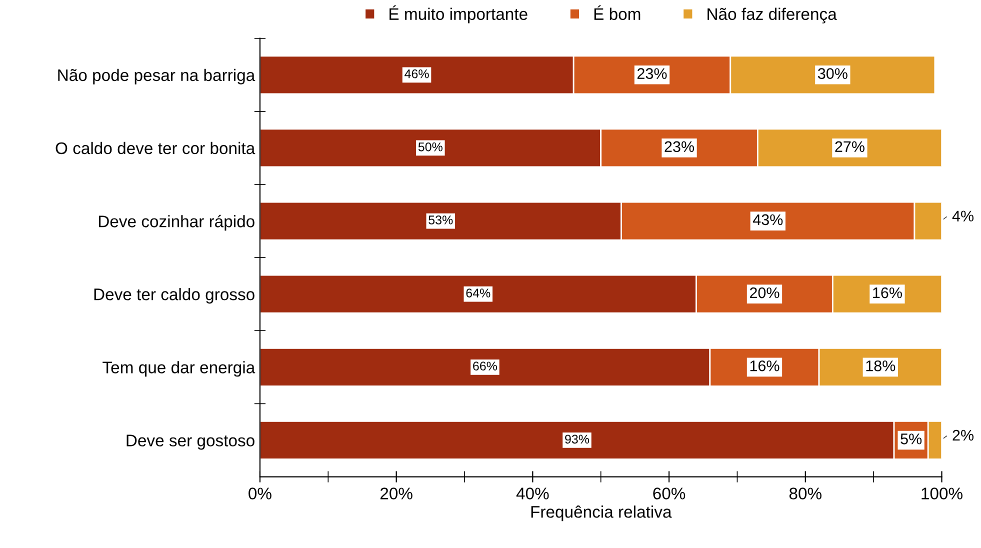  What do you see at coordinates (577, 439) in the screenshot?
I see `data-label: 93%` at bounding box center [577, 439].